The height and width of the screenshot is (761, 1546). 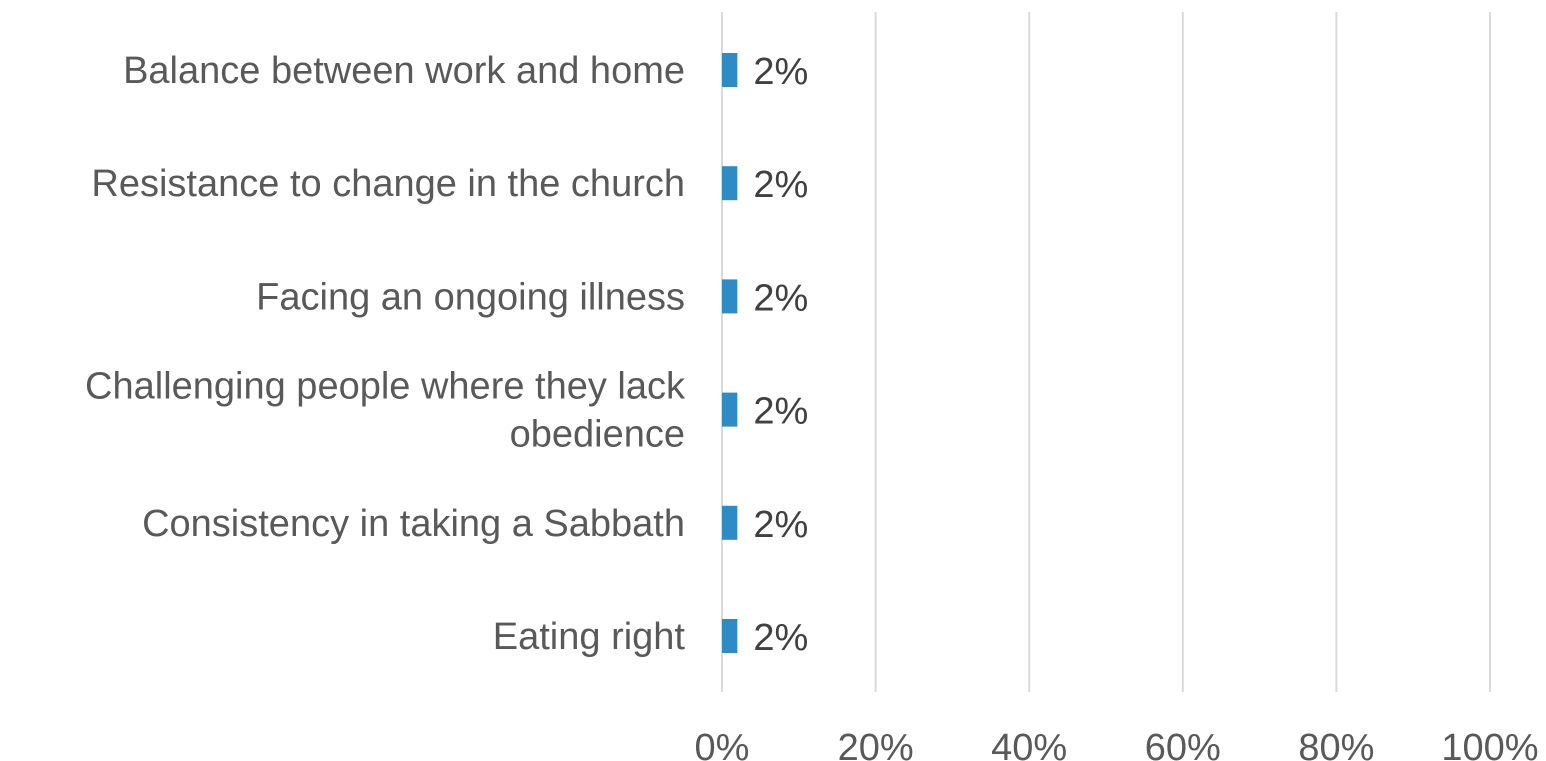 I want to click on data-labels: 2% 2% 2% 2% 2% 2%, so click(x=780, y=355).